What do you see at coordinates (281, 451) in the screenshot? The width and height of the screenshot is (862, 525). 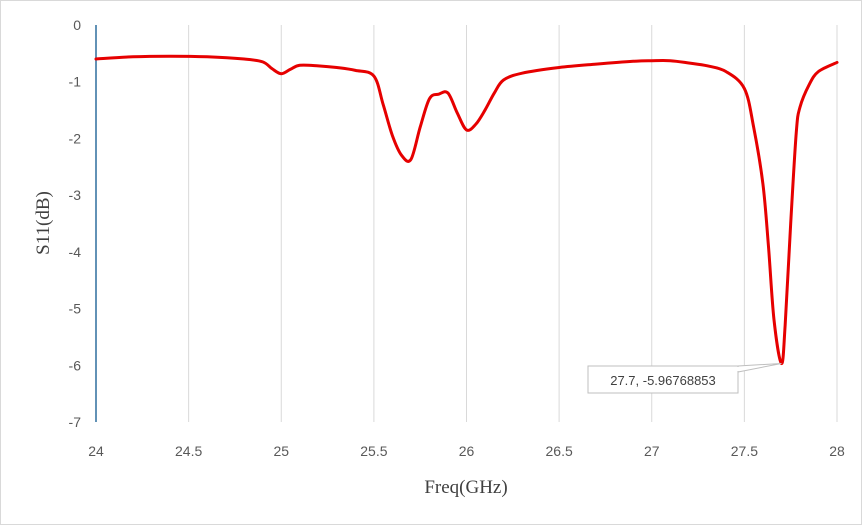 I see `x-tick-label: 25` at bounding box center [281, 451].